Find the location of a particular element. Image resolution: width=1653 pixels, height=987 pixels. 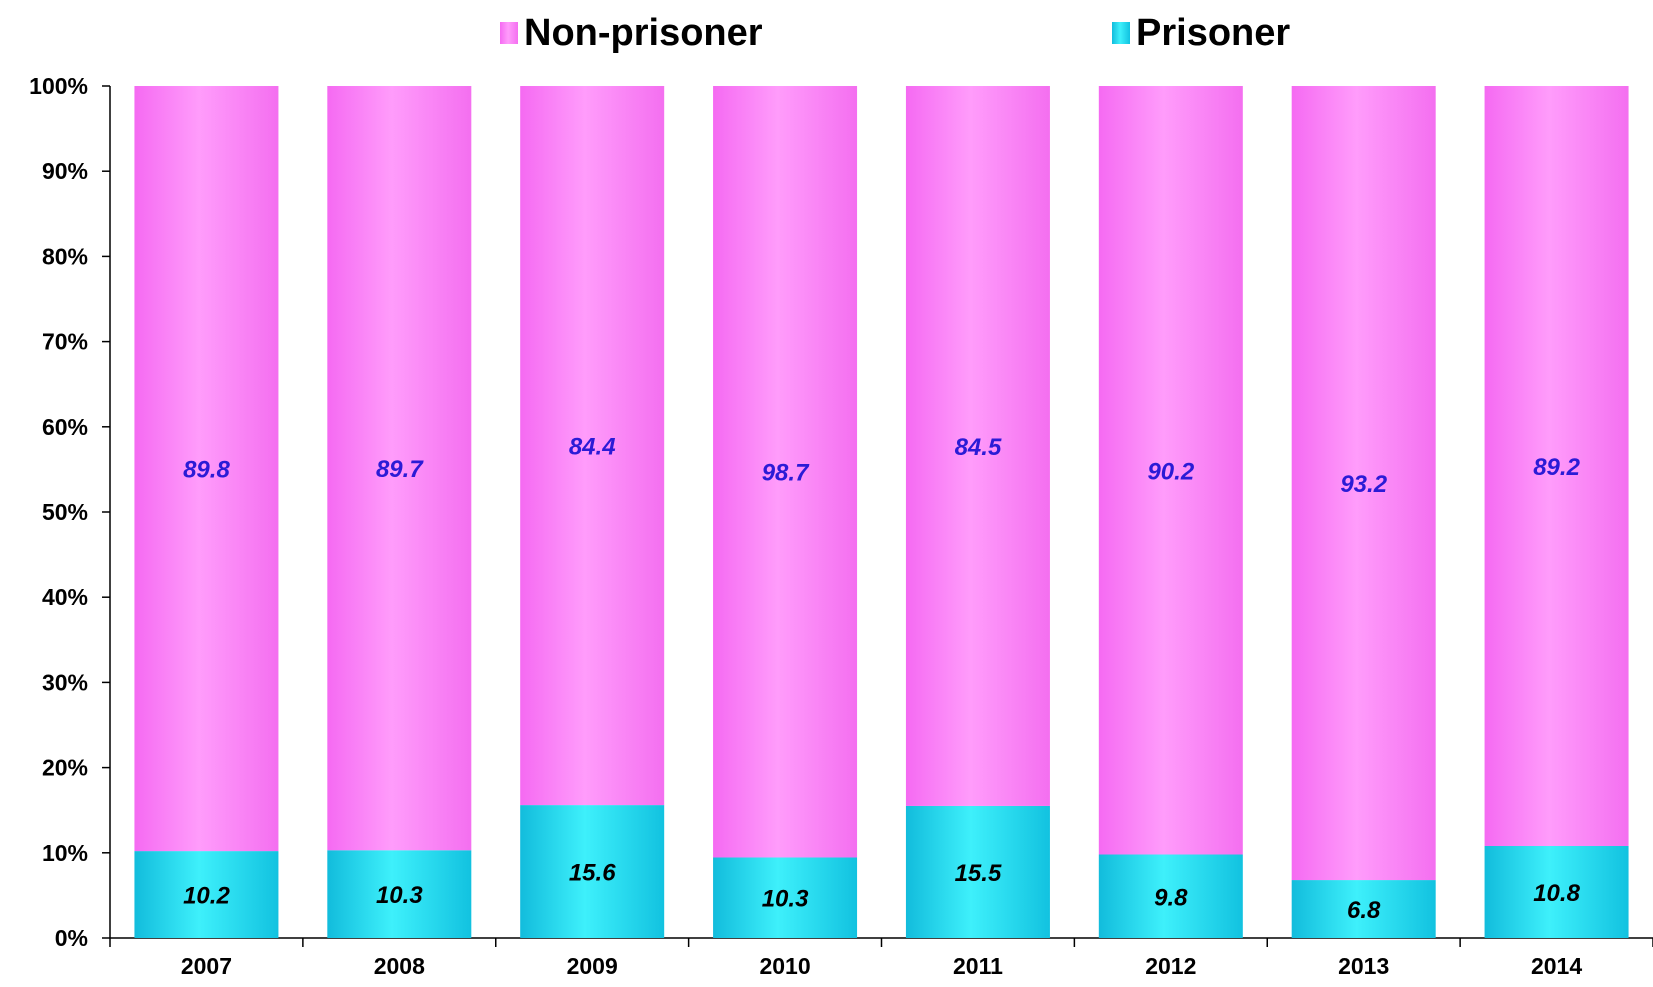

x-axis: 2007 2008 2009 2010 2011 2012 2013 2014 is located at coordinates (881, 958).